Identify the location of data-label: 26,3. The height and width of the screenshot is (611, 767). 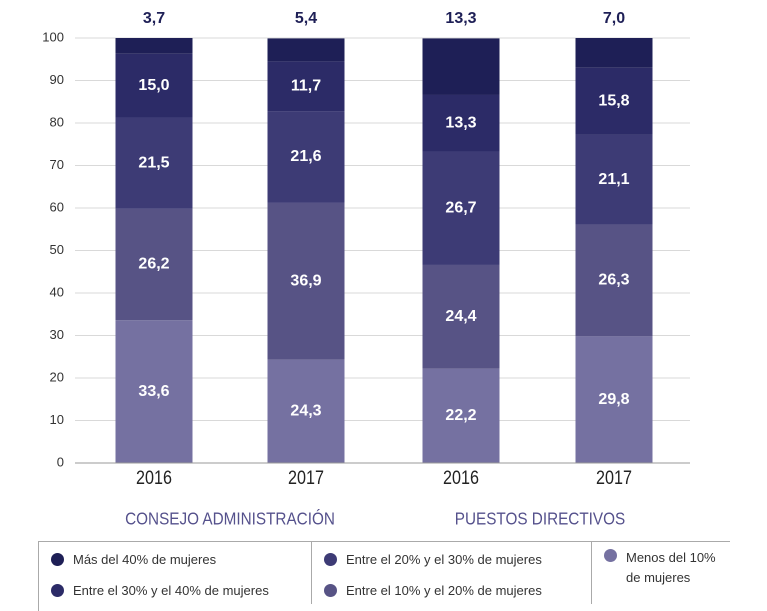
(613, 280).